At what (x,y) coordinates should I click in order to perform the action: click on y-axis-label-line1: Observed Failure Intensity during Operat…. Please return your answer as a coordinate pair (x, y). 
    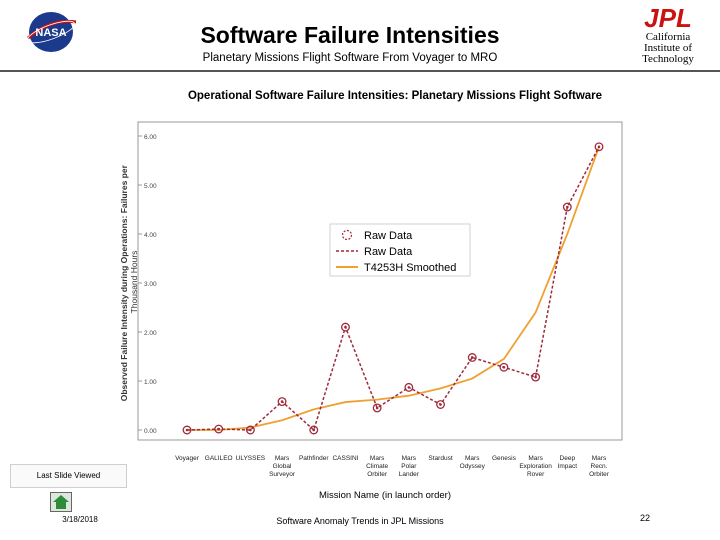
    Looking at the image, I should click on (124, 282).